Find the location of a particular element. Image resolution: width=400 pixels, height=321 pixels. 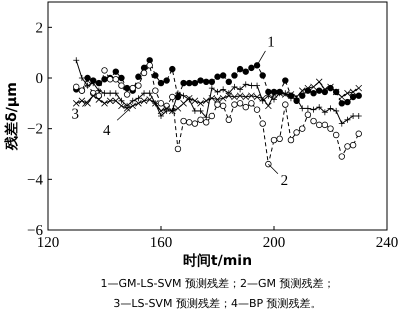

y-tick-label: 2 is located at coordinates (39, 28).